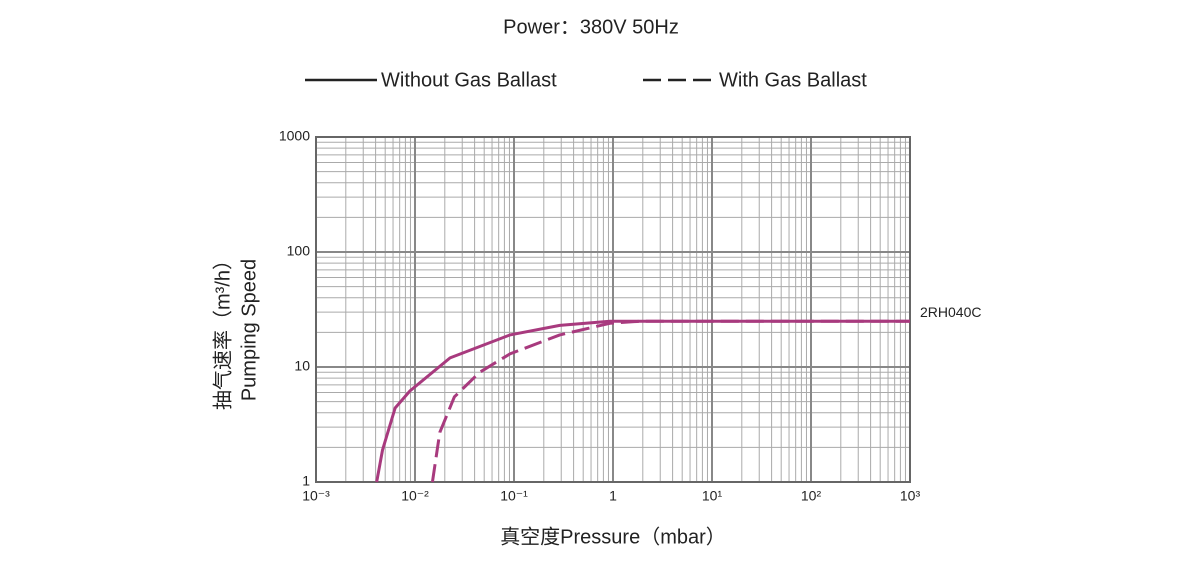  Describe the element at coordinates (469, 80) in the screenshot. I see `legend-label: Without Gas Ballast` at that location.